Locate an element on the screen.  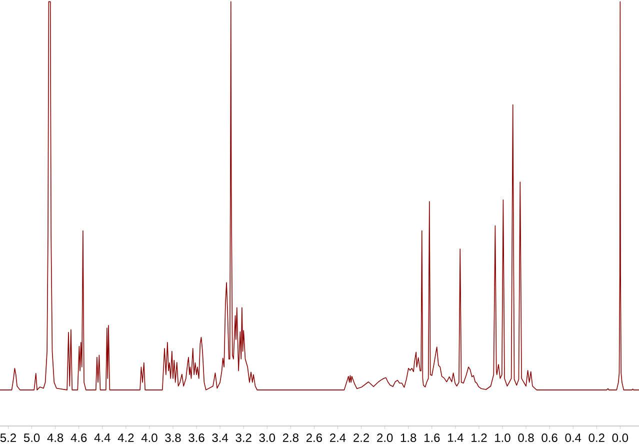
x-tick-label: 5.2 is located at coordinates (8, 438).